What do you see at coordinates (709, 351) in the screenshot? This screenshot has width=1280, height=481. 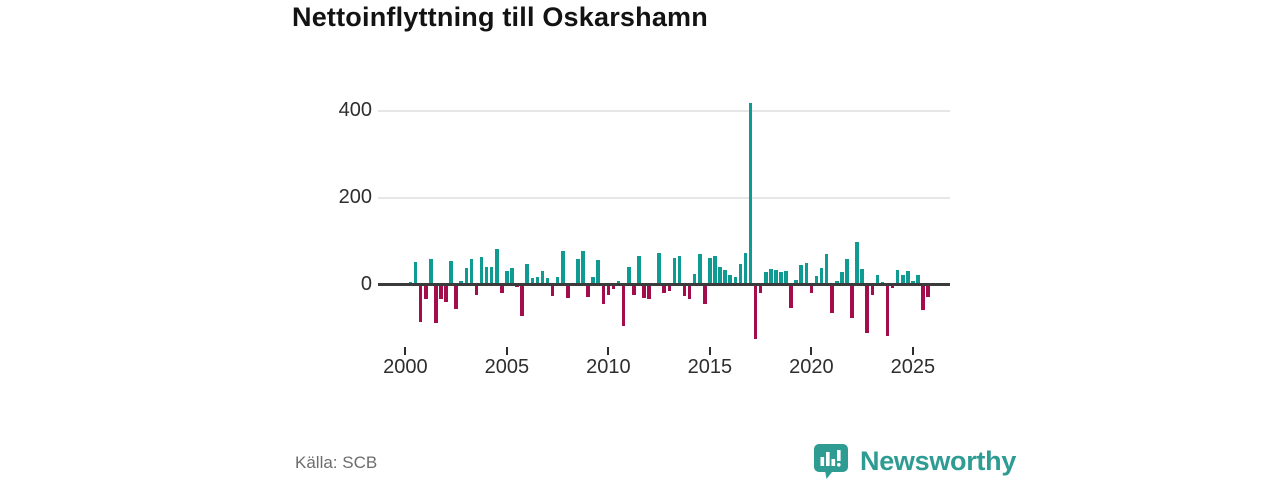 I see `x-tick-2015` at bounding box center [709, 351].